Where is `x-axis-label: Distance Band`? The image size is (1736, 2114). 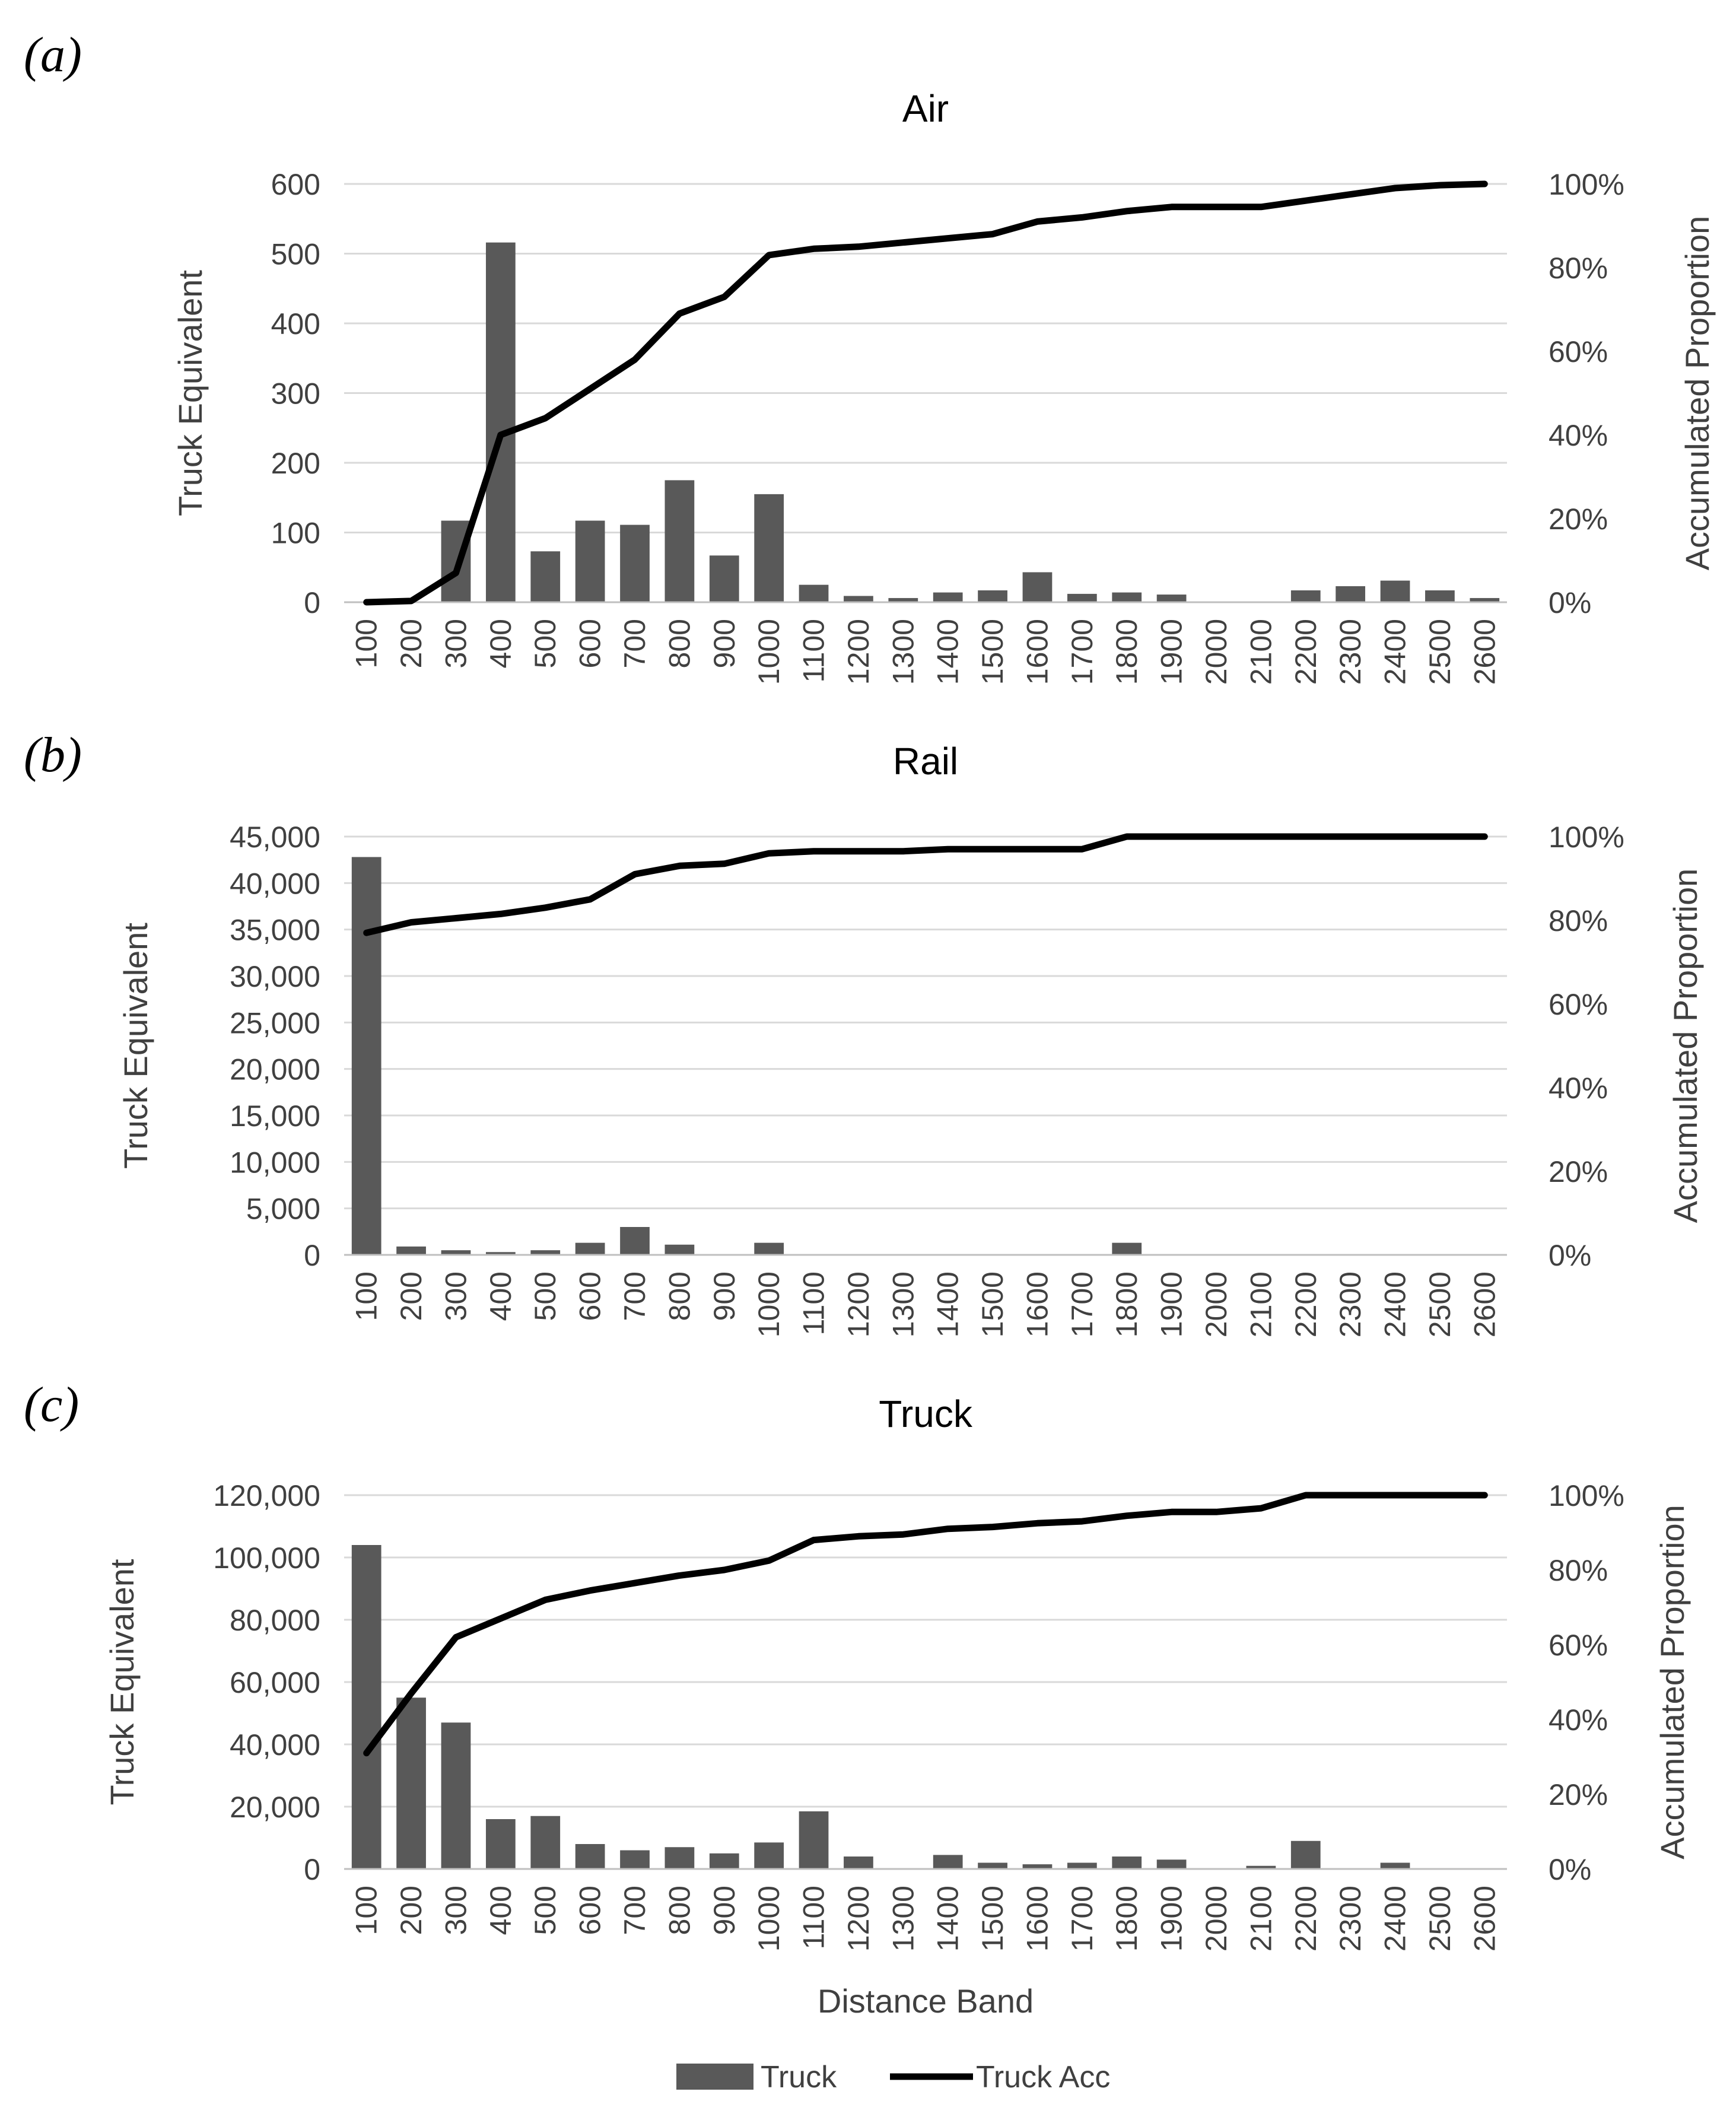 x-axis-label: Distance Band is located at coordinates (926, 2001).